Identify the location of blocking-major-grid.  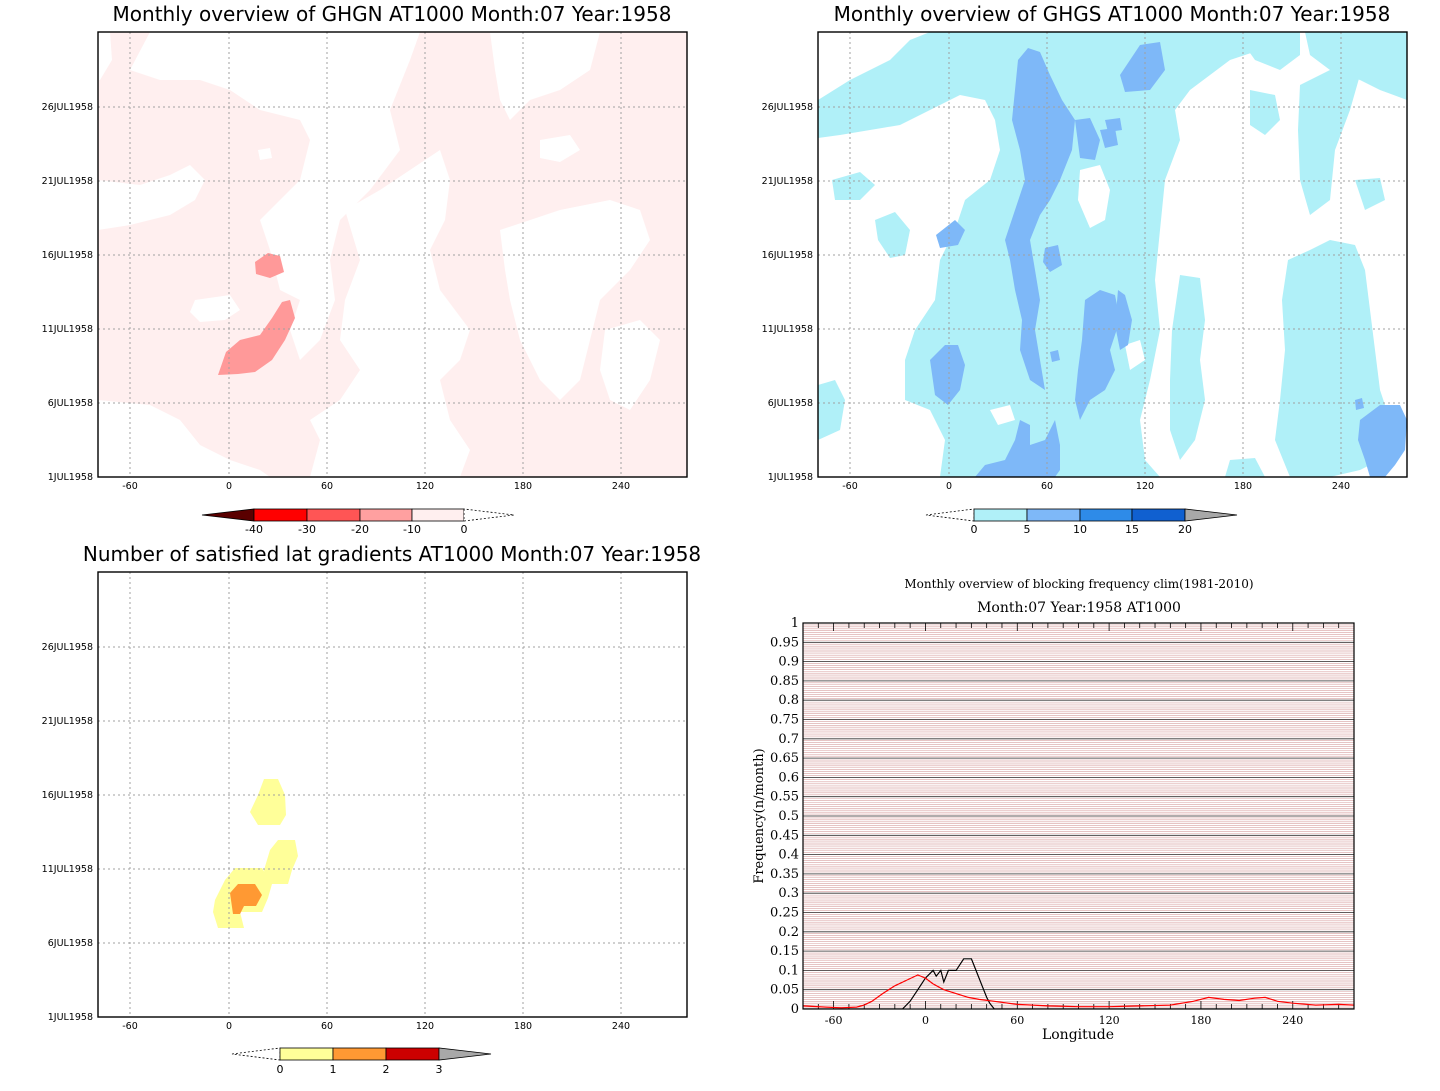
(1078, 816).